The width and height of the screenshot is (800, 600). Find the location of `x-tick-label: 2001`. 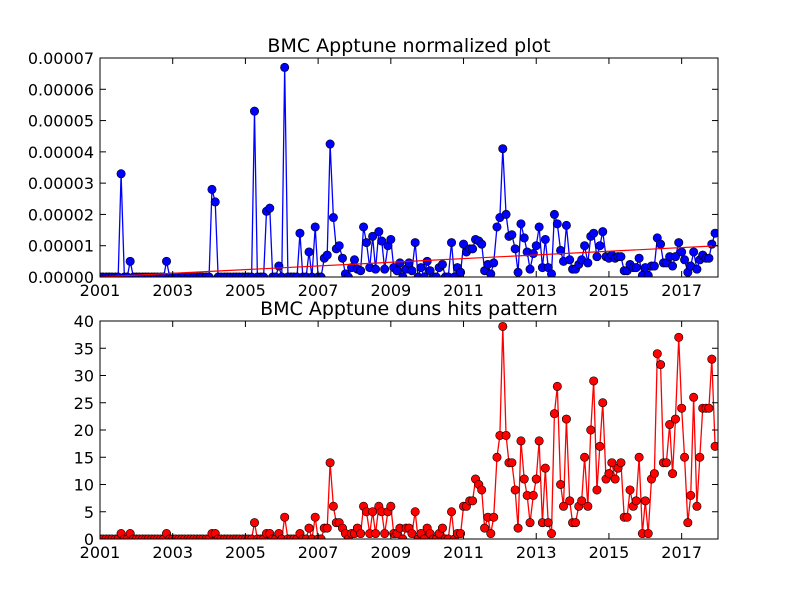

x-tick-label: 2001 is located at coordinates (100, 552).